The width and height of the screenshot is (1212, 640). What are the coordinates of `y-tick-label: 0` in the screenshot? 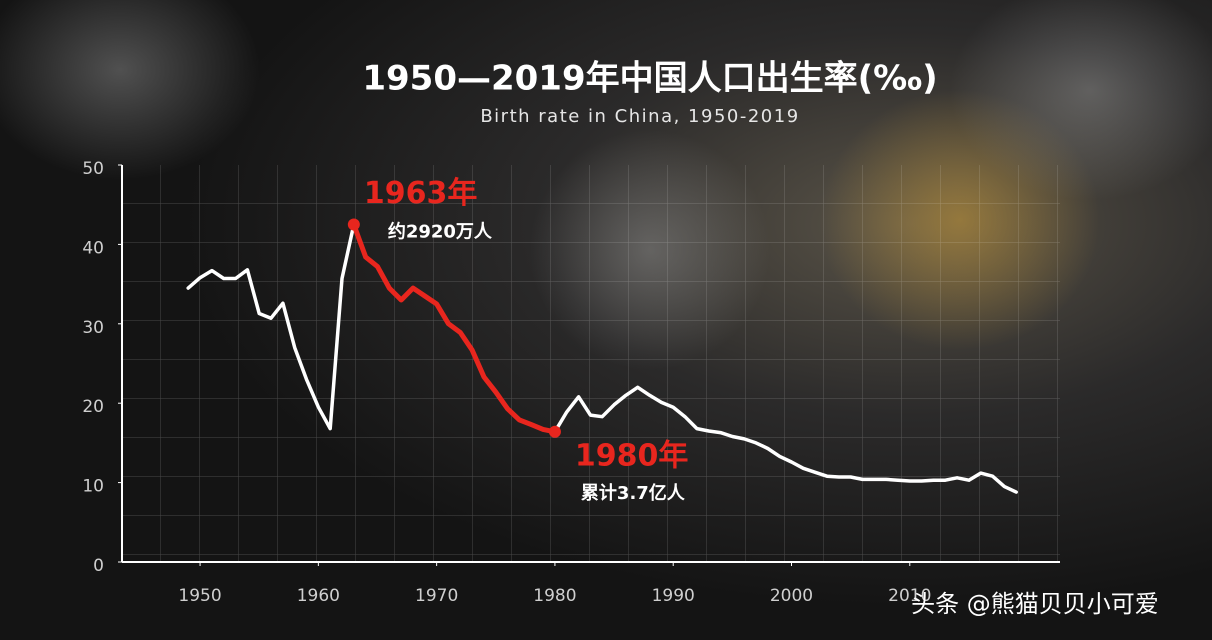 It's located at (98, 566).